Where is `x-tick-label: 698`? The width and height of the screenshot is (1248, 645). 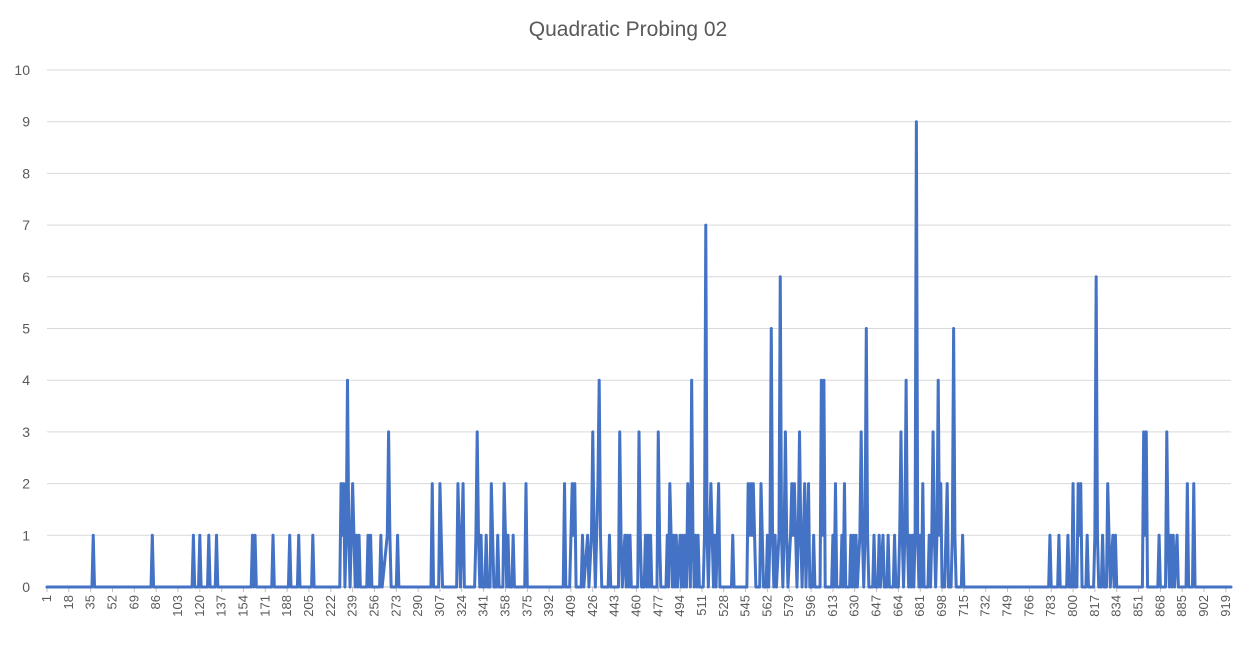
x-tick-label: 698 is located at coordinates (941, 606).